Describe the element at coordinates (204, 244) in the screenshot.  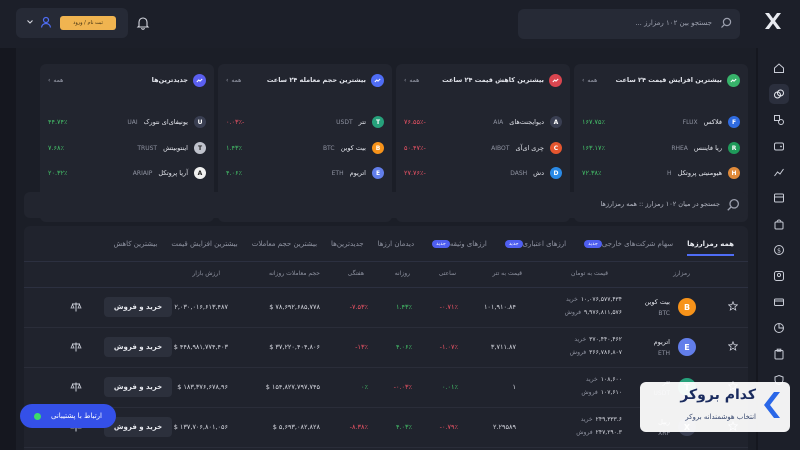
I see `tab-7: بیشترین افزایش قیمت` at that location.